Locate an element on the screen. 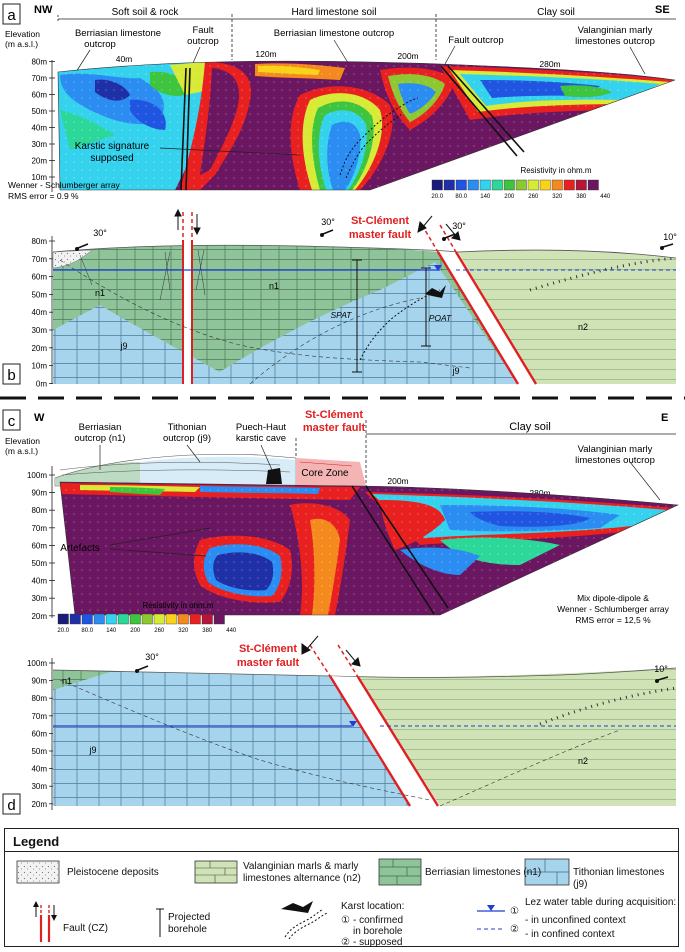 Image resolution: width=685 pixels, height=952 pixels. pleistocene-b is located at coordinates (72, 259).